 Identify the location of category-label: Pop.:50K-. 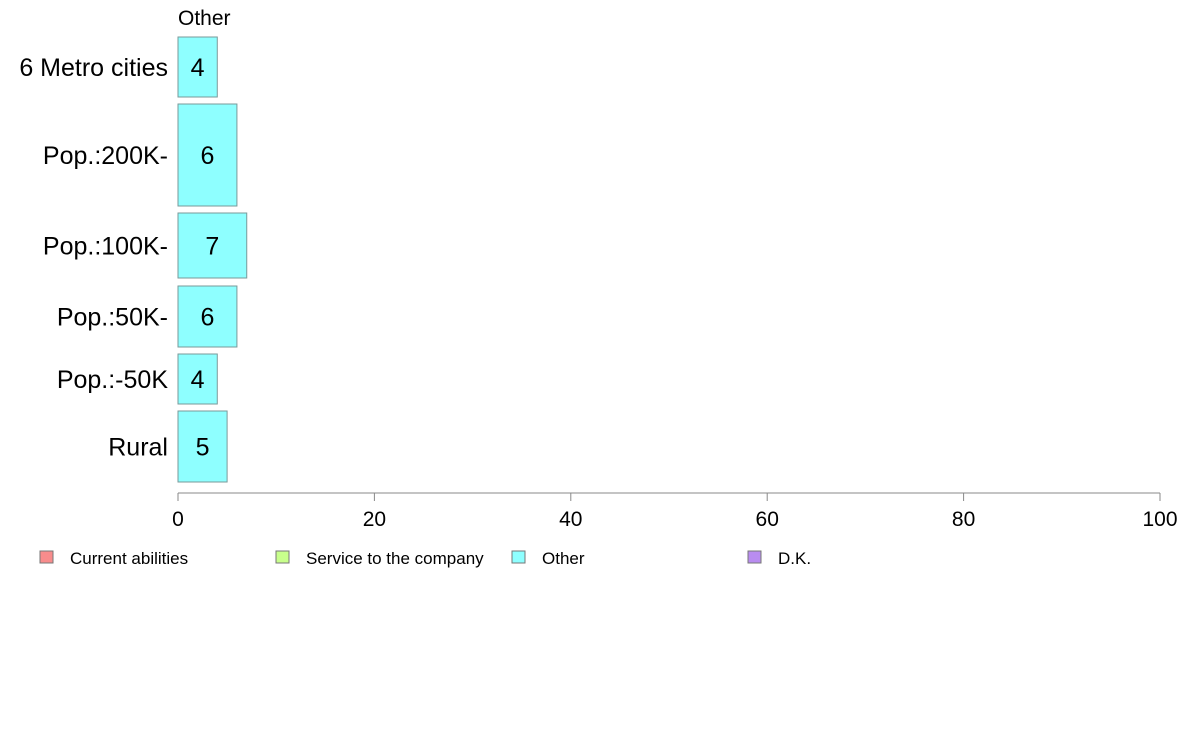
(112, 318).